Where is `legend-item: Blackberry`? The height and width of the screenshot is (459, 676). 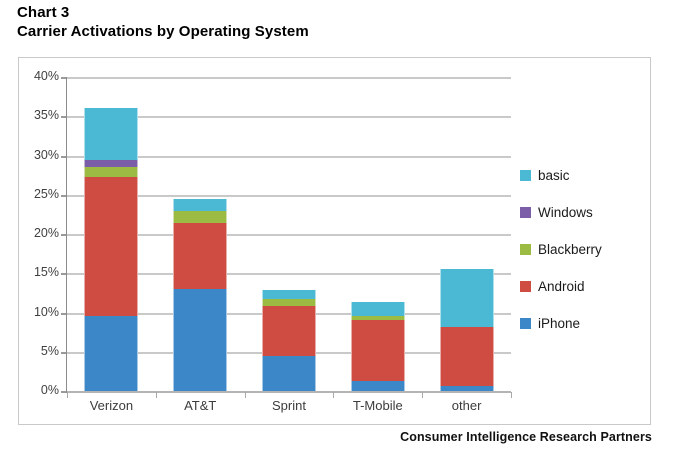 legend-item: Blackberry is located at coordinates (580, 249).